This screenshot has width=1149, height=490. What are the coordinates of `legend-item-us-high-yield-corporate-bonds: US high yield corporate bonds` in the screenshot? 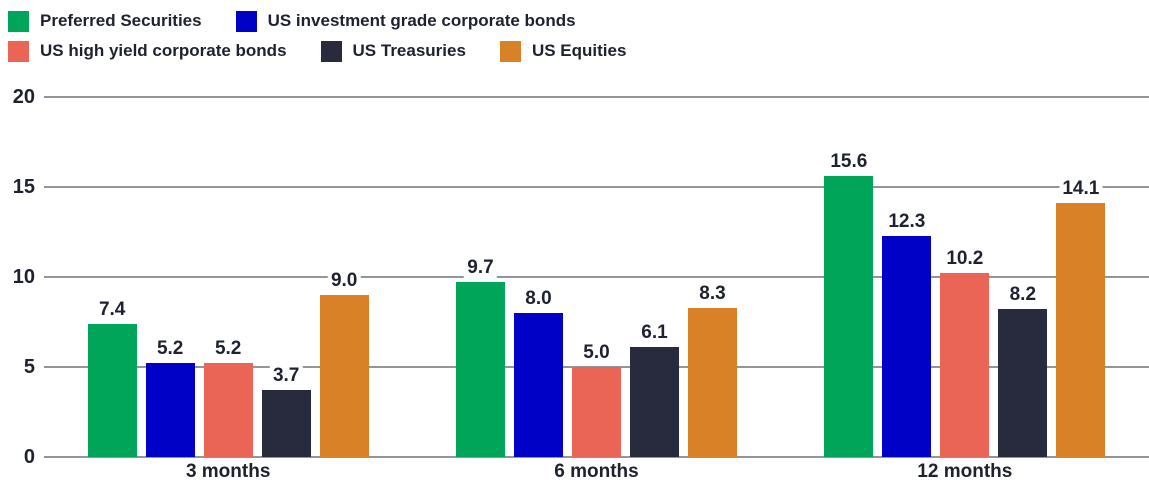 It's located at (147, 51).